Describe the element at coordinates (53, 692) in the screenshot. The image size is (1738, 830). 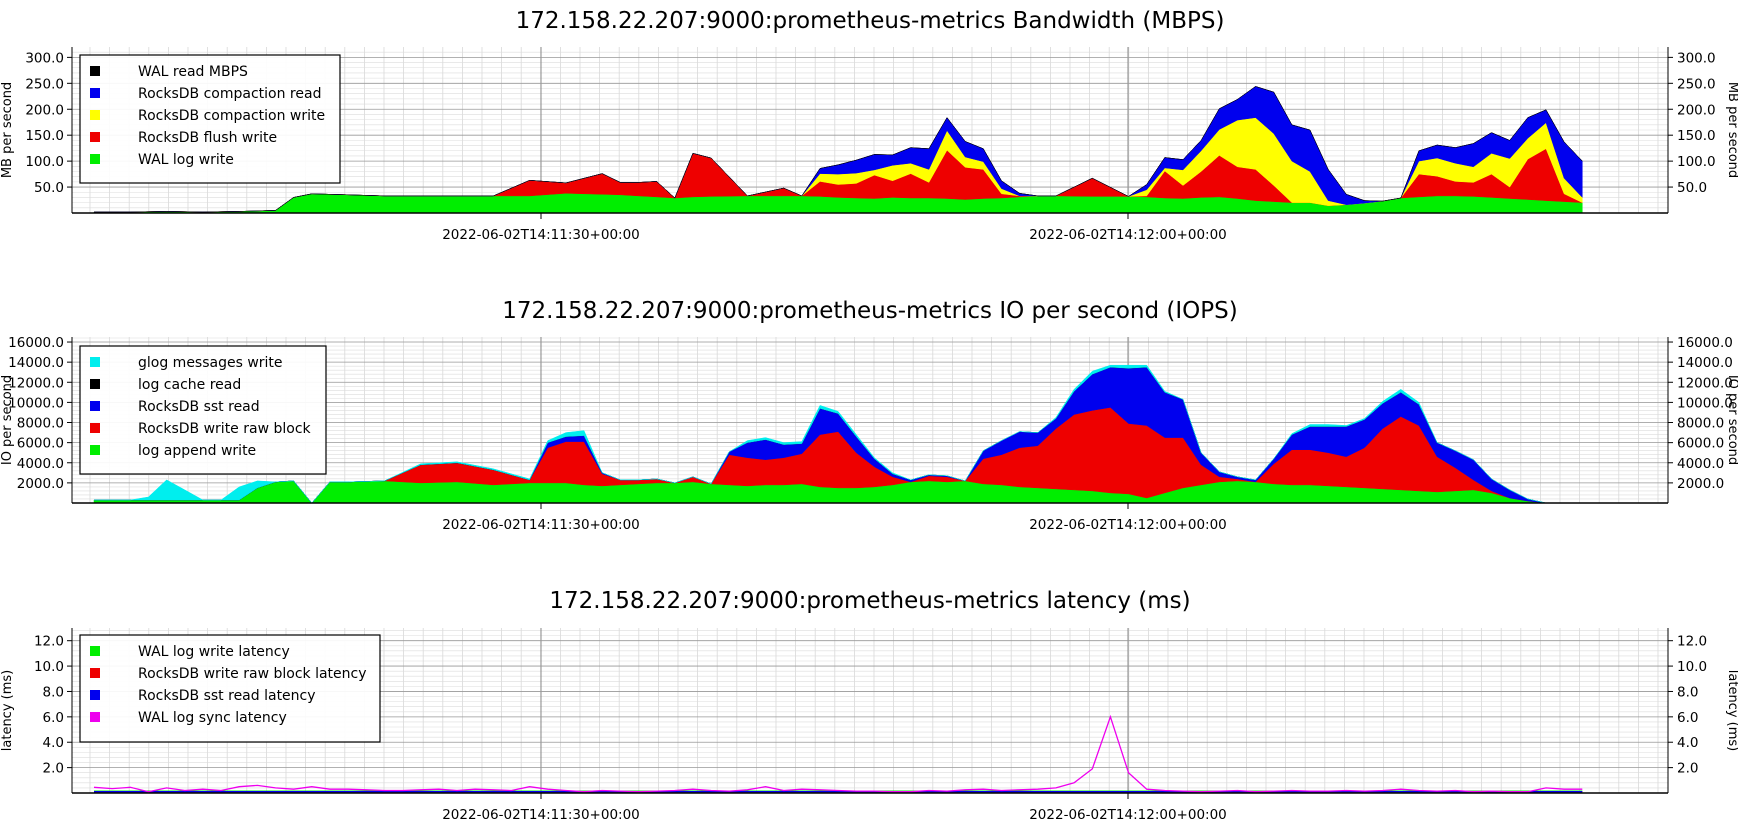
I see `y-tick-label-left: 8.0` at that location.